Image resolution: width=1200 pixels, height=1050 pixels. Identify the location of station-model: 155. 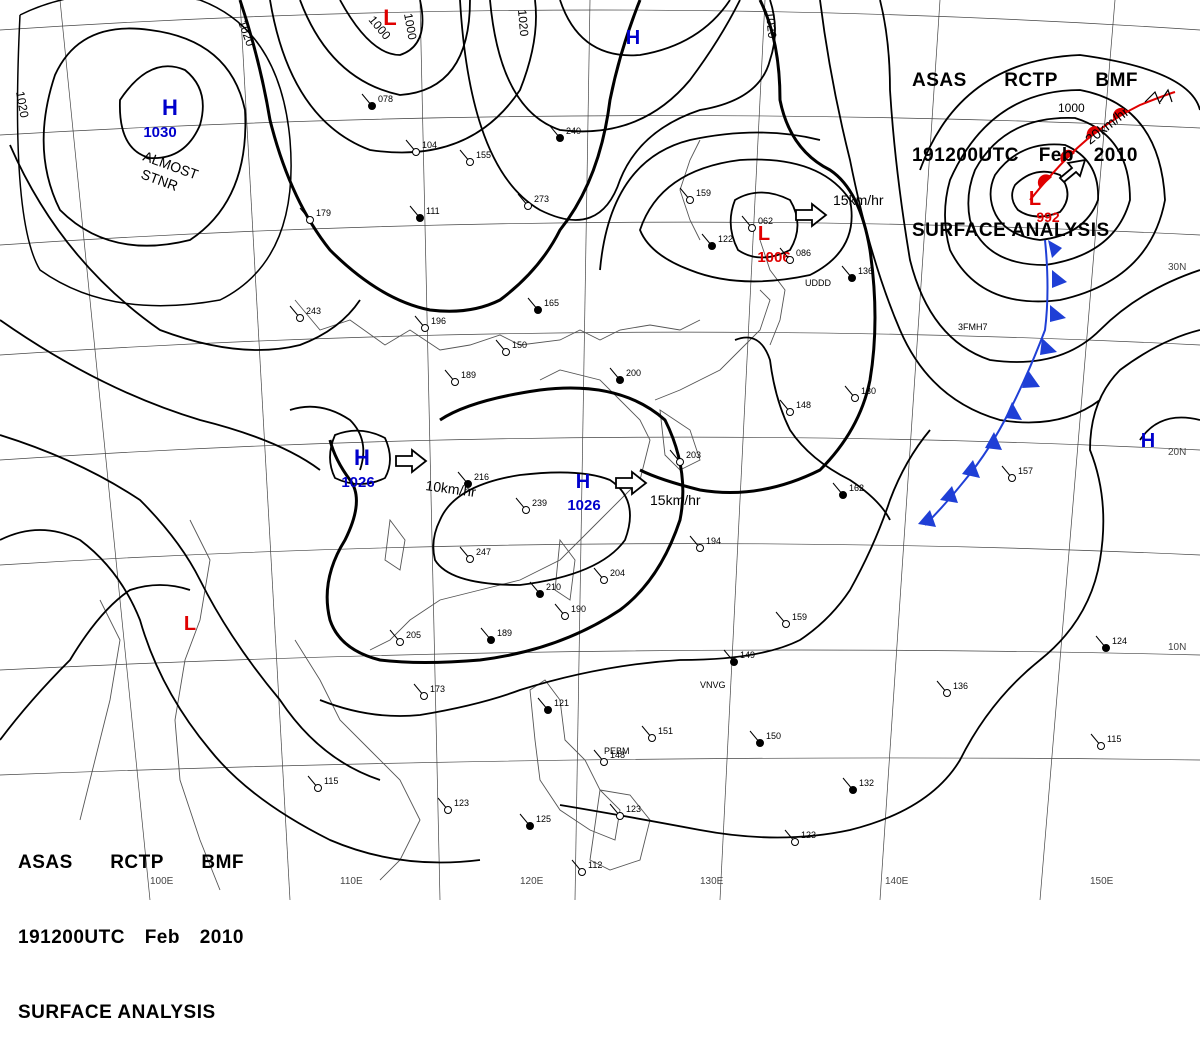
(475, 157).